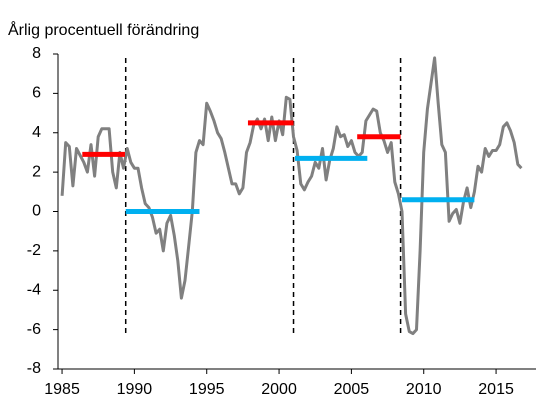 This screenshot has width=536, height=405. Describe the element at coordinates (34, 368) in the screenshot. I see `y-tick-label: -8` at that location.